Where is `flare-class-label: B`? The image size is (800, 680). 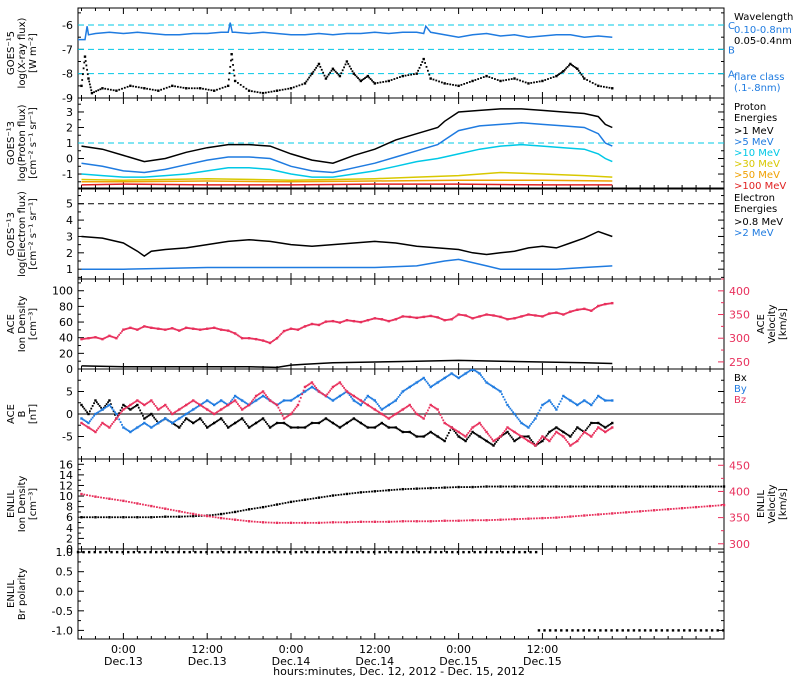 flare-class-label: B is located at coordinates (731, 50).